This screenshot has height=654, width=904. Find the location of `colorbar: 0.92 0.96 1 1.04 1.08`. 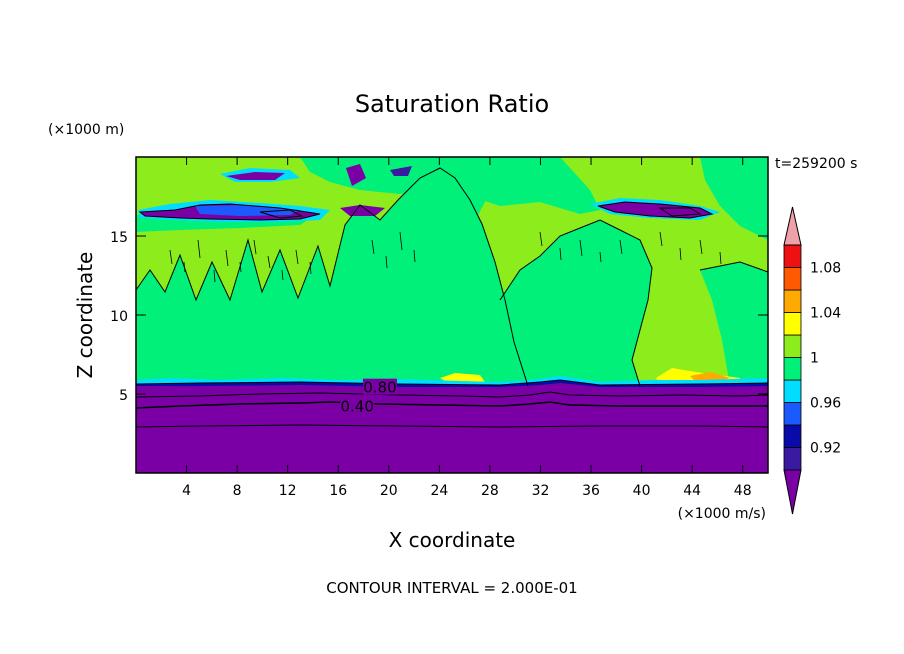

colorbar: 0.92 0.96 1 1.04 1.08 is located at coordinates (812, 360).